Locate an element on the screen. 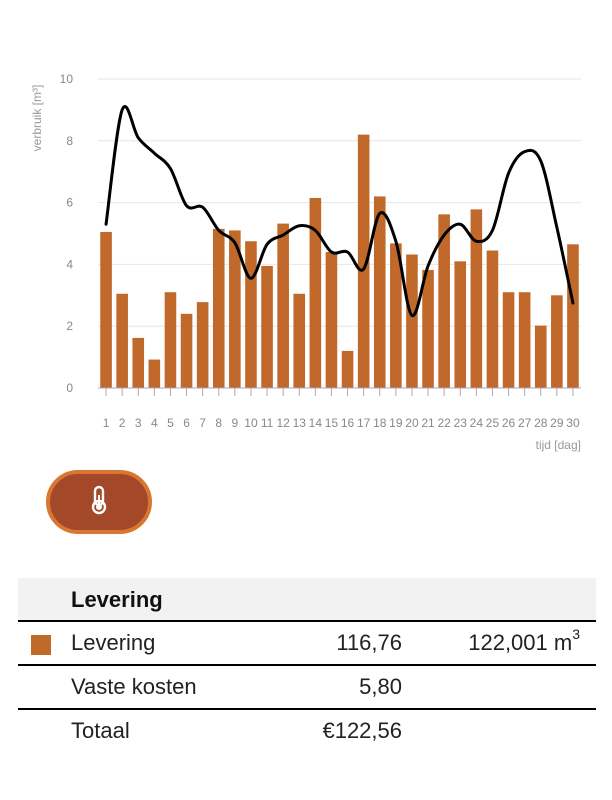 The width and height of the screenshot is (612, 800). x-tick-label: 20 is located at coordinates (412, 423).